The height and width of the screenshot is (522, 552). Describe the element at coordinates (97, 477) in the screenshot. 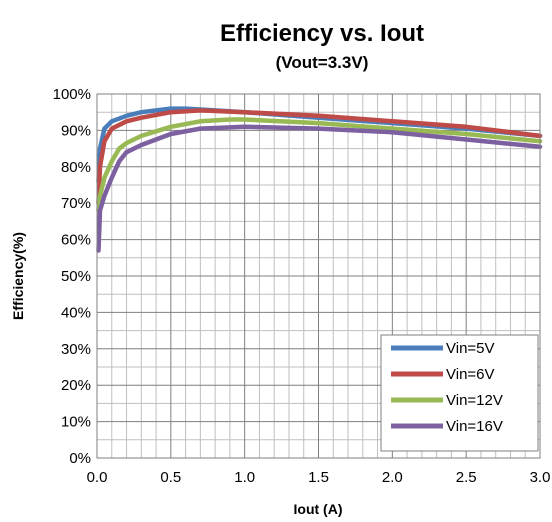

I see `x-tick-label: 0.0` at that location.